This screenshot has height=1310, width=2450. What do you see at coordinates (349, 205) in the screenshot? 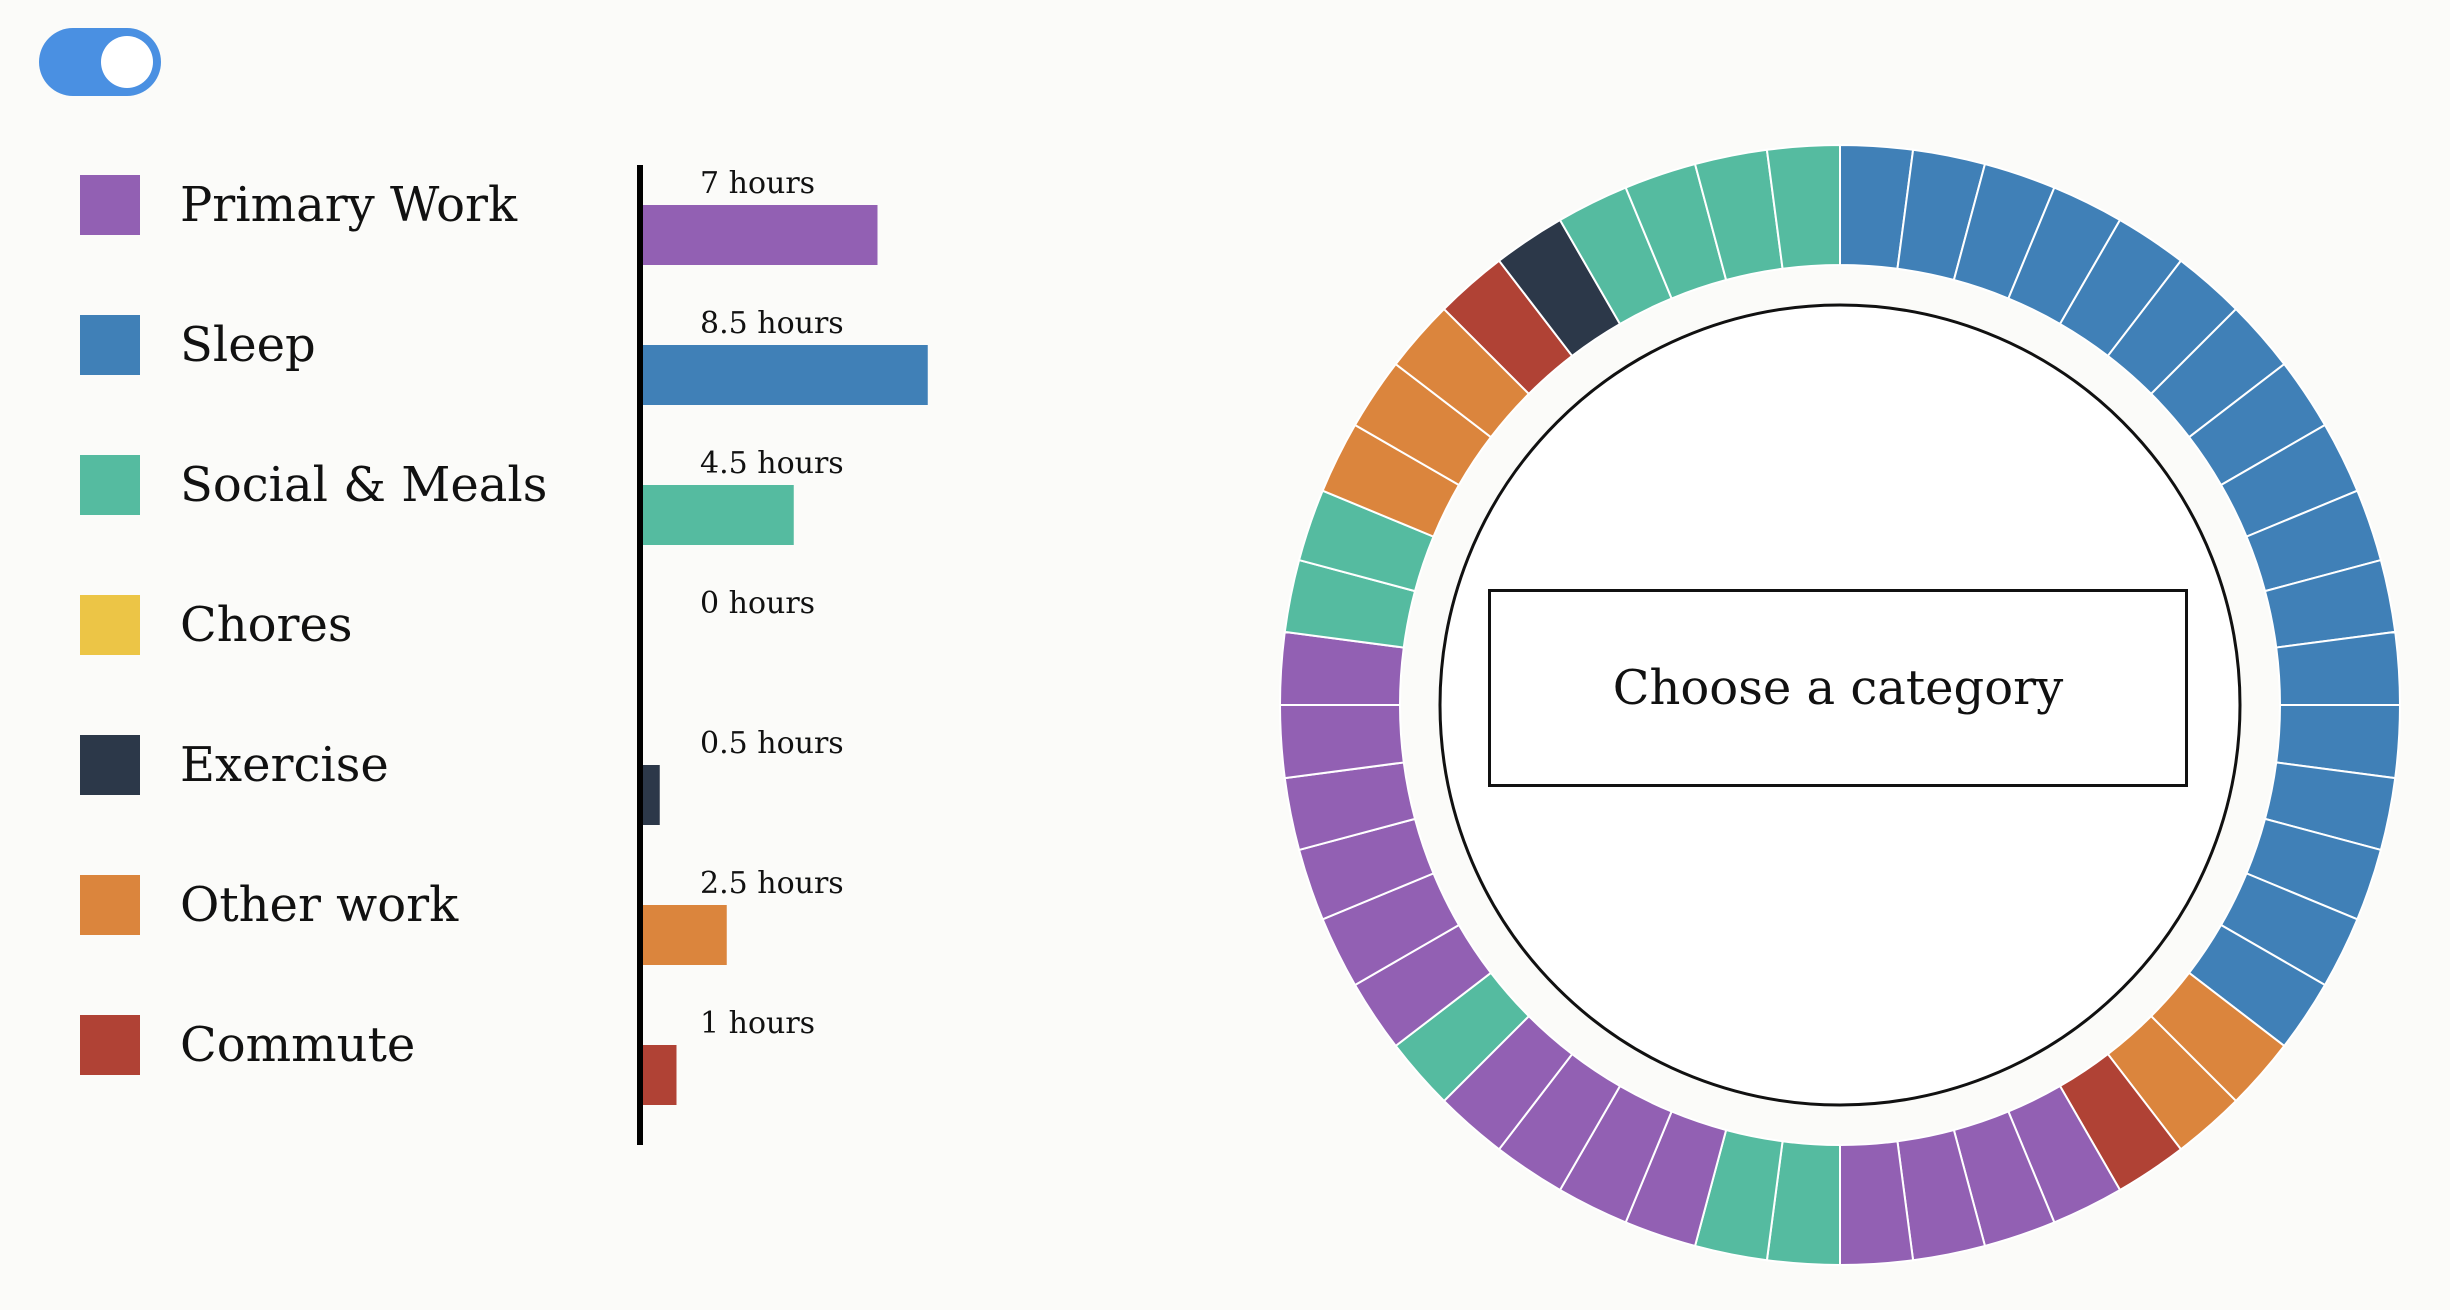
I see `legend-label: Primary Work` at bounding box center [349, 205].